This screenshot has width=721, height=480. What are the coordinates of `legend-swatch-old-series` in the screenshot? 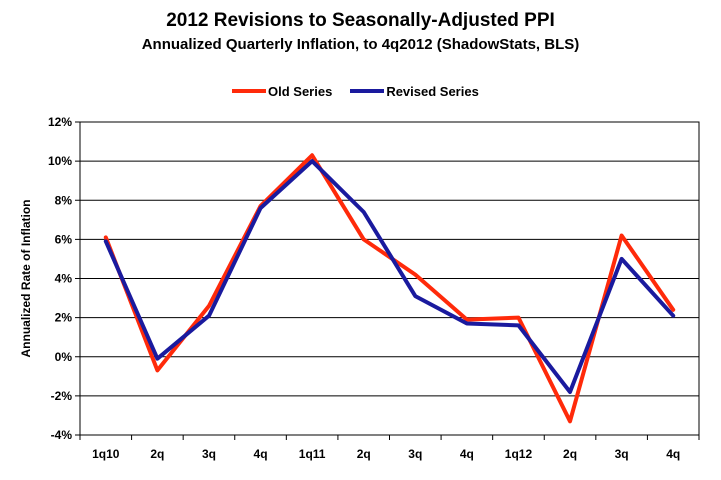 It's located at (249, 91).